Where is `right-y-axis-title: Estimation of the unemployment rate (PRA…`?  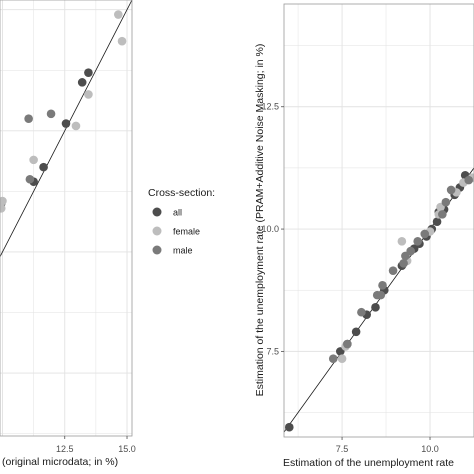
right-y-axis-title: Estimation of the unemployment rate (PRA… is located at coordinates (260, 220).